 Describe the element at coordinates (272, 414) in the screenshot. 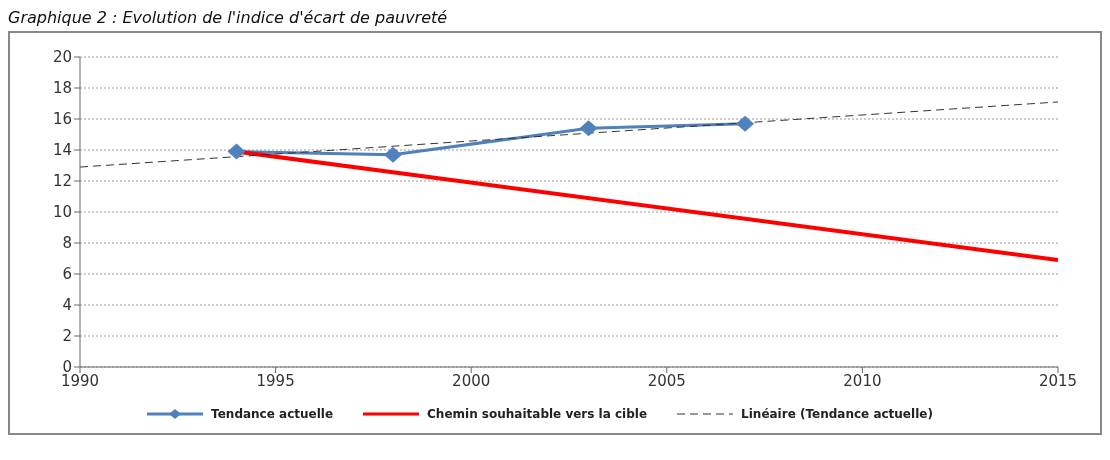

I see `legend-label: Tendance actuelle` at that location.